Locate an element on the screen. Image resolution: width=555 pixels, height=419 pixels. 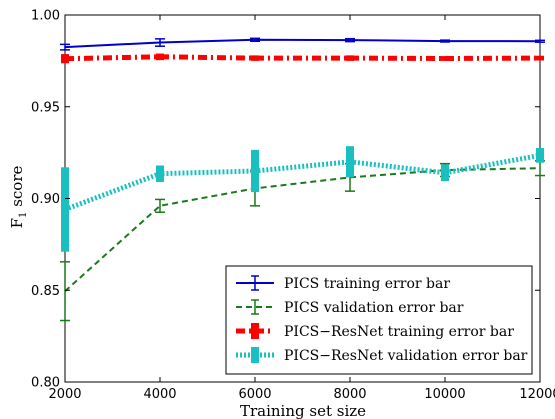
legend-label: PICS validation error bar is located at coordinates (374, 308).